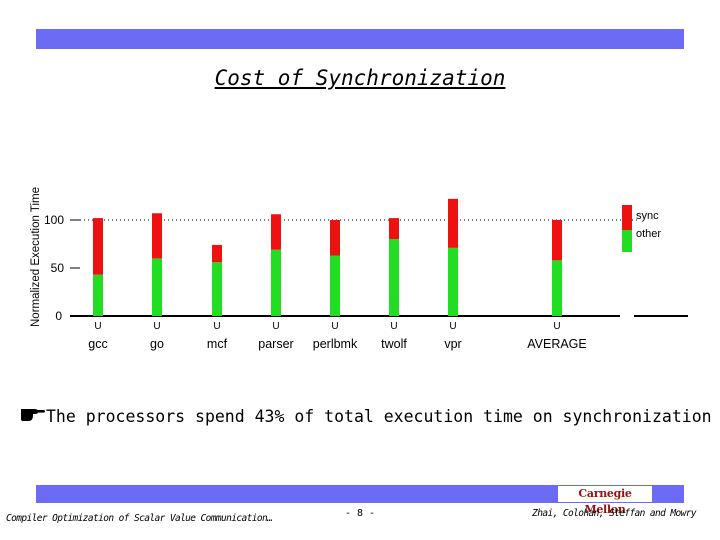 Image resolution: width=720 pixels, height=540 pixels. I want to click on bottom-banner, so click(360, 494).